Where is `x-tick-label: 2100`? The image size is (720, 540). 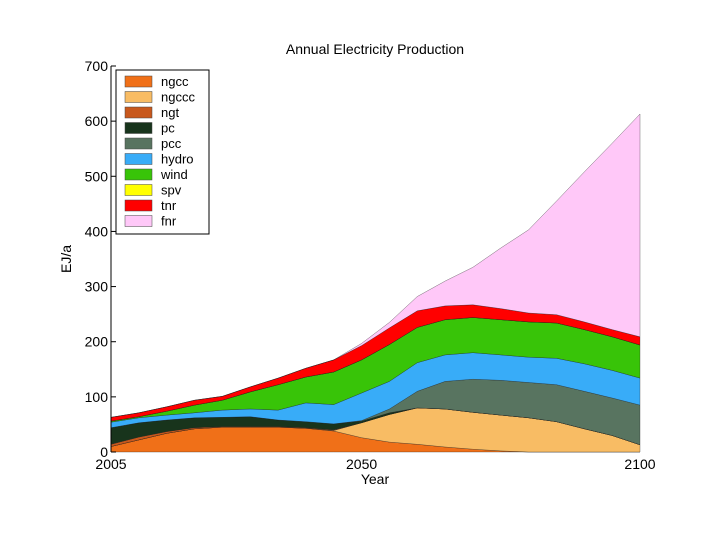
x-tick-label: 2100 is located at coordinates (639, 464).